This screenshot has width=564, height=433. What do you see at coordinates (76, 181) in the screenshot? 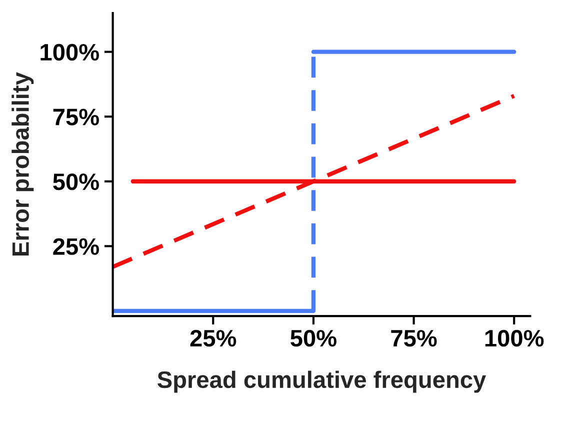
I see `y-tick-label: 50%` at bounding box center [76, 181].